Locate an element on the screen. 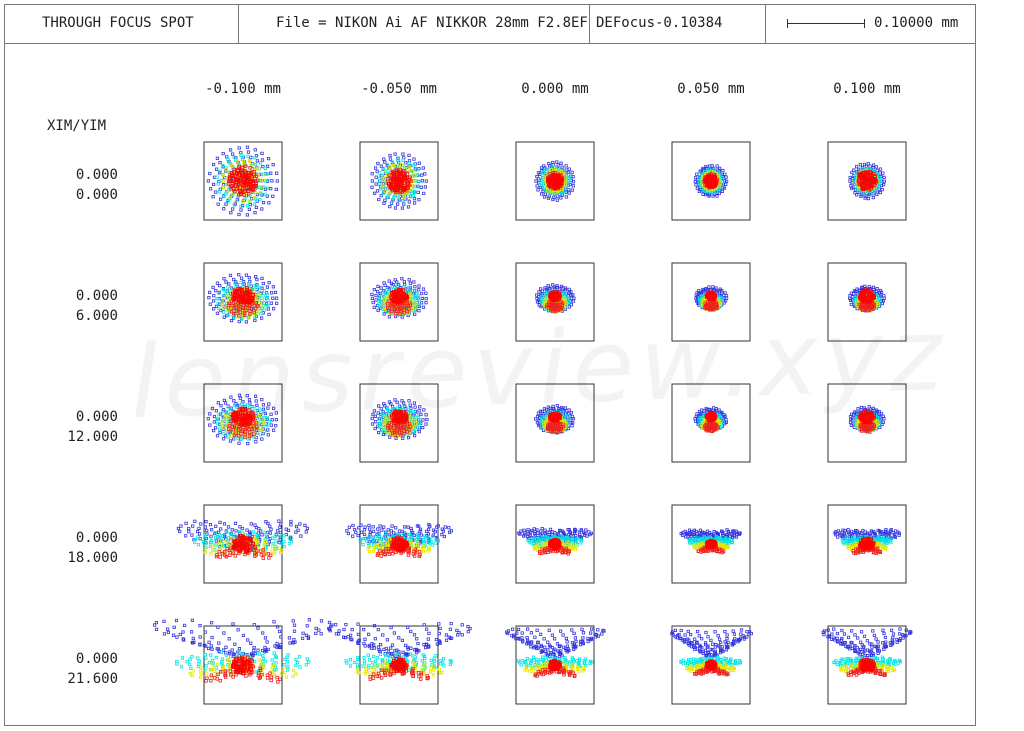 This screenshot has width=1024, height=731. focus-label: 0.050 mm is located at coordinates (711, 89).